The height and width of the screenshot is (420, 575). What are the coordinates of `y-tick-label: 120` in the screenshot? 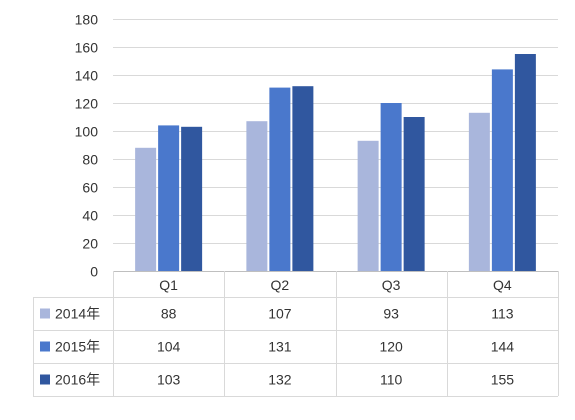 It's located at (87, 104).